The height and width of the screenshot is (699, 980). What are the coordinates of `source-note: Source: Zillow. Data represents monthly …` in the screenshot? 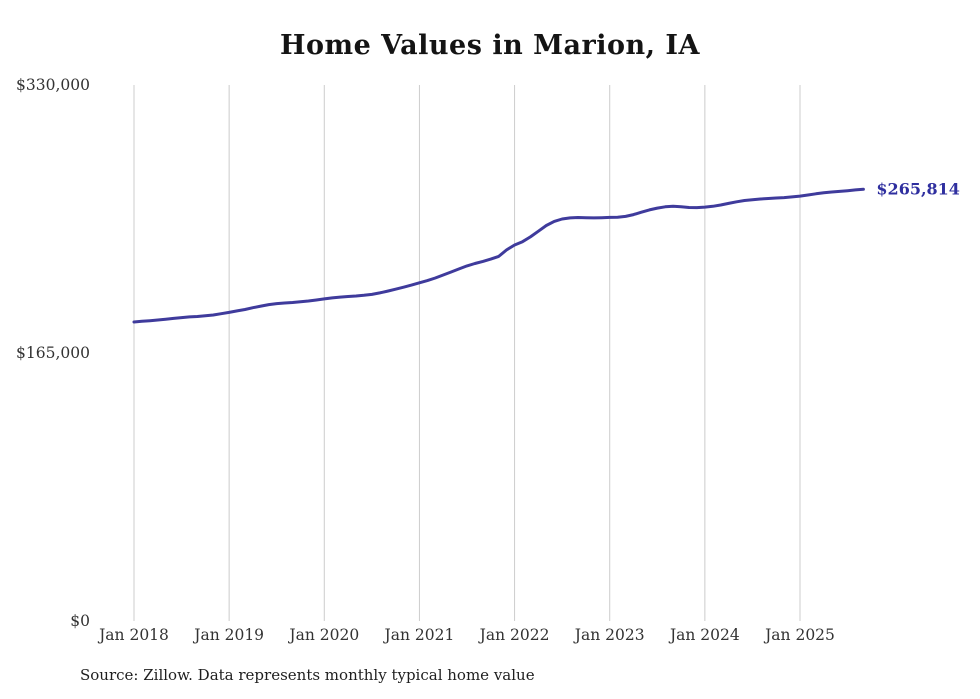 It's located at (307, 675).